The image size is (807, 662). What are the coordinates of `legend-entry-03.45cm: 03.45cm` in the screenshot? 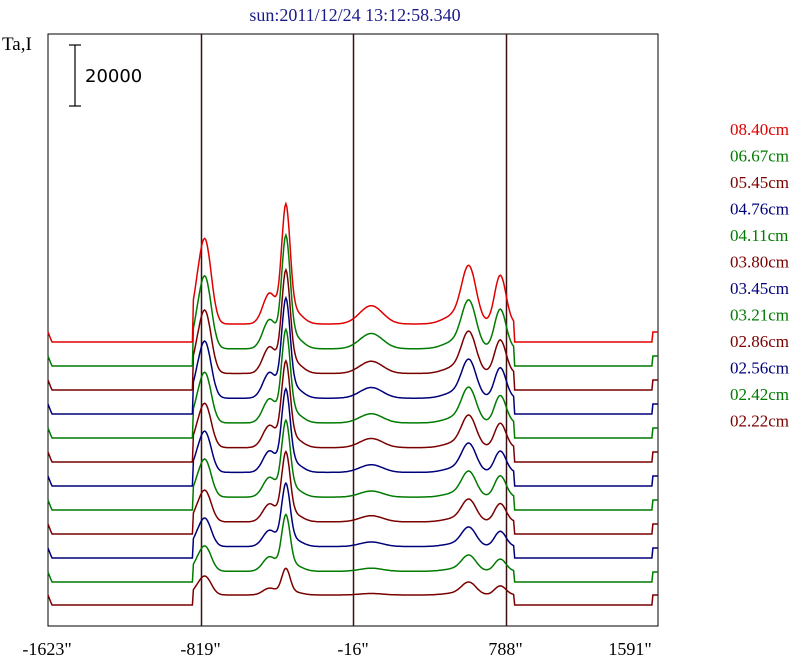 It's located at (759, 288).